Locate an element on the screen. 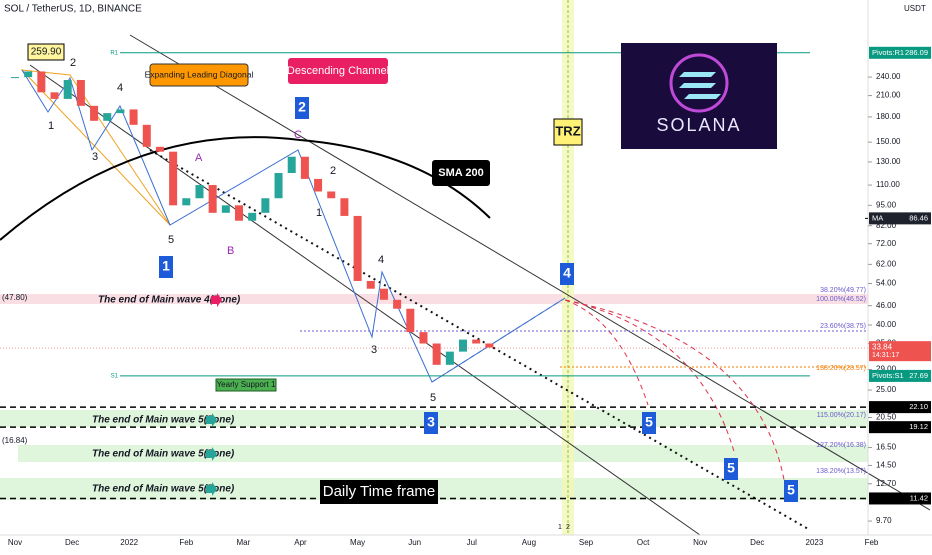 This screenshot has height=555, width=932. y-tick-label: 72.00 is located at coordinates (886, 243).